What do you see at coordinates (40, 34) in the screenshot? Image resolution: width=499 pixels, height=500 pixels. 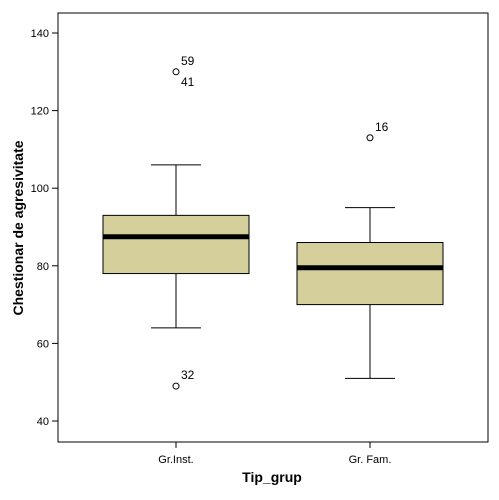 I see `y-tick-label: 140` at bounding box center [40, 34].